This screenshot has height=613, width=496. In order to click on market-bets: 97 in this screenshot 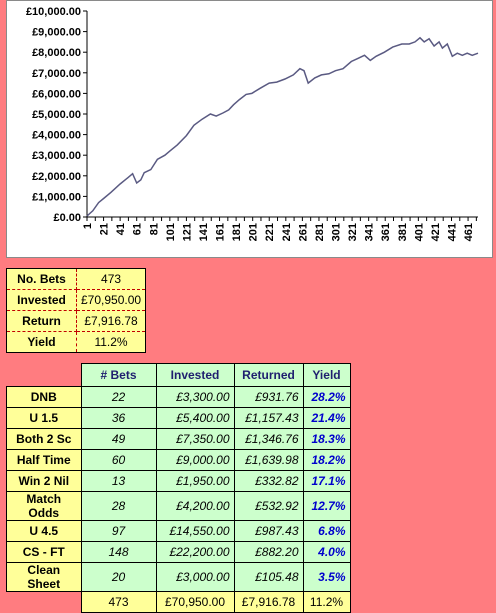, I will do `click(118, 531)`.